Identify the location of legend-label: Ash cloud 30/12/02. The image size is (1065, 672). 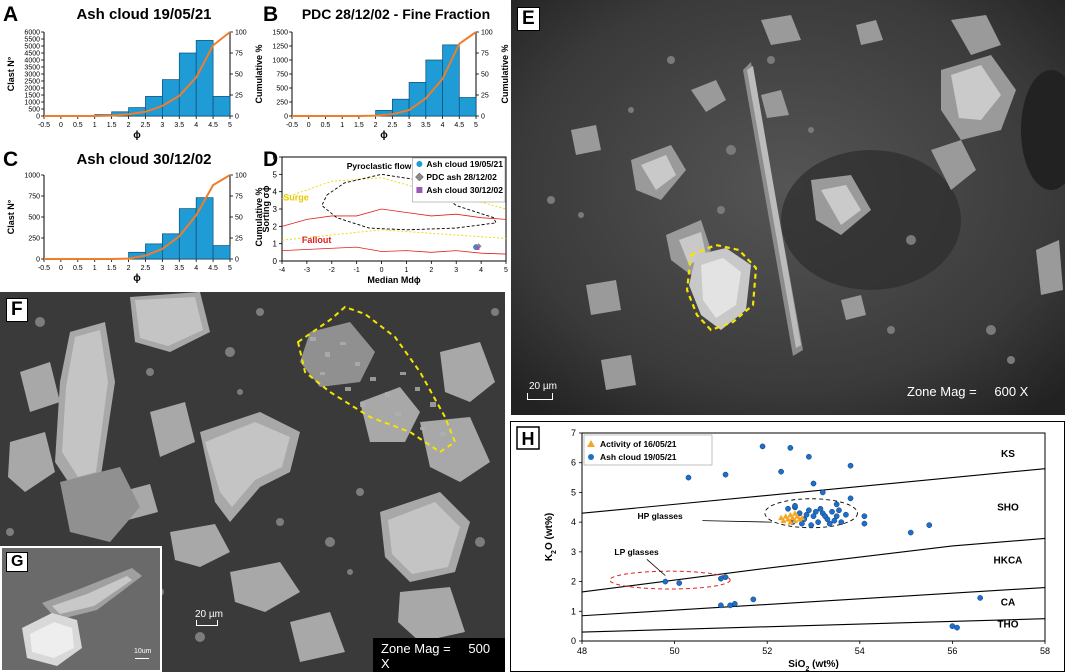
(464, 190).